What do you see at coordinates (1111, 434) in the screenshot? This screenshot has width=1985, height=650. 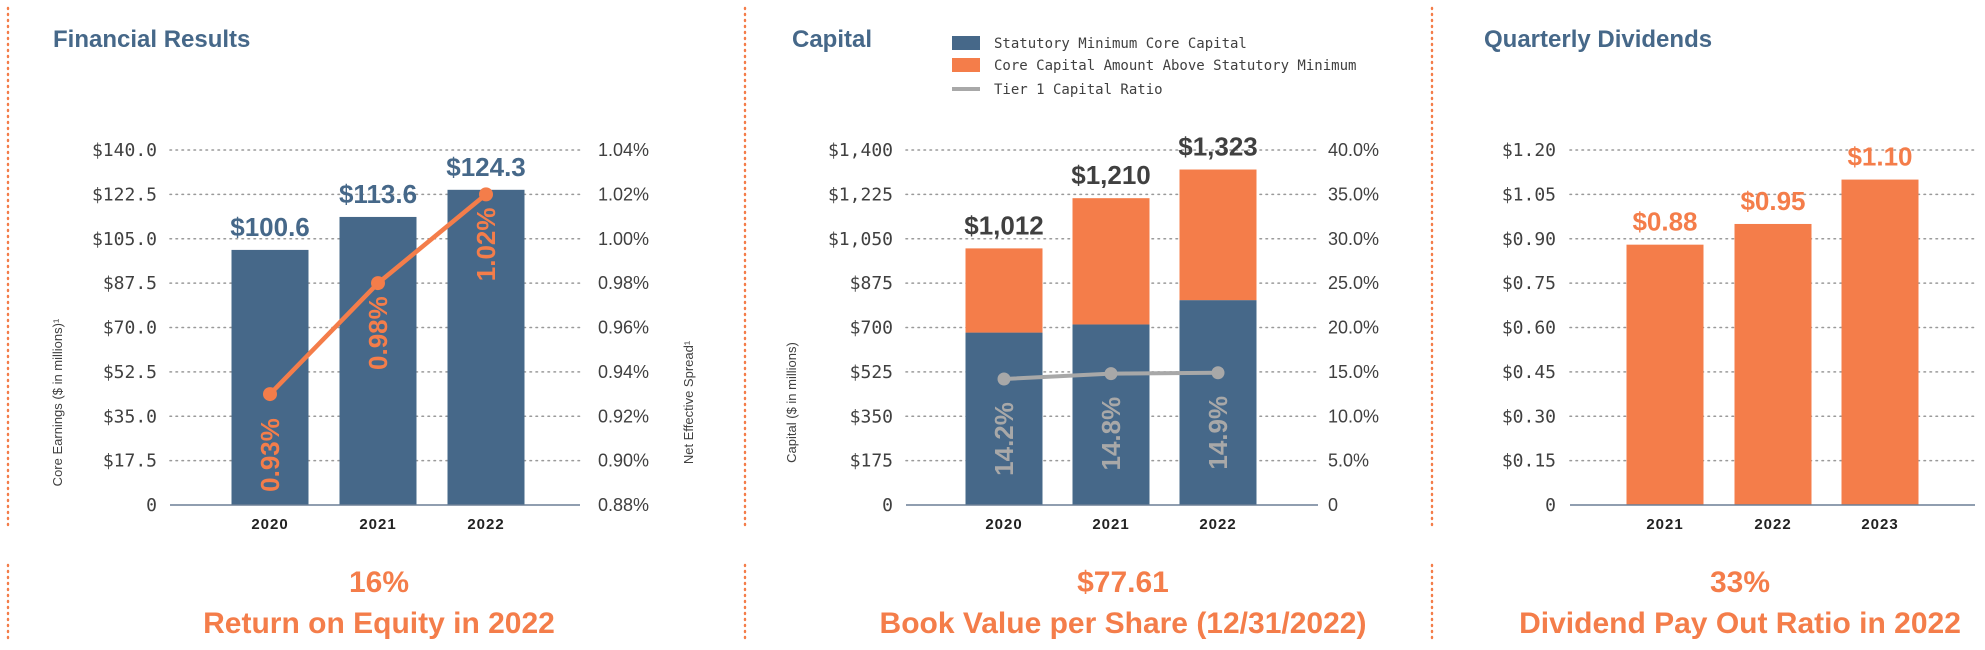 I see `line-point-label: 14.8%` at bounding box center [1111, 434].